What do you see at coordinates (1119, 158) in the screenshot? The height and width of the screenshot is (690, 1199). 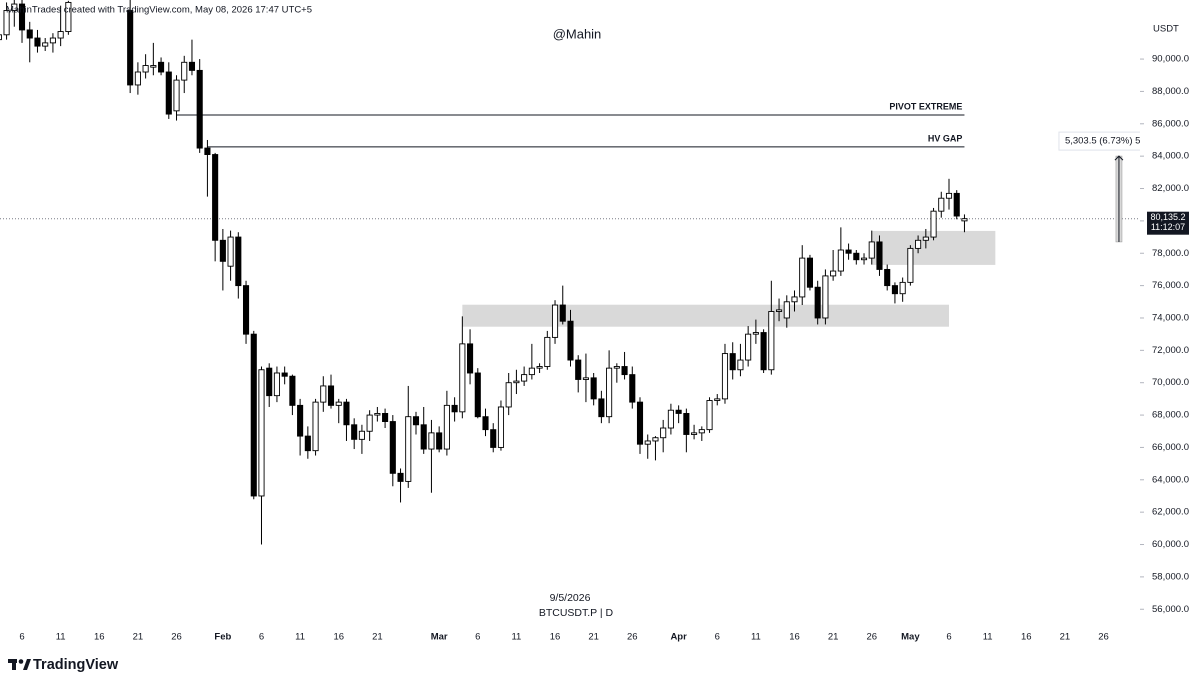 I see `measure-arrowhead` at bounding box center [1119, 158].